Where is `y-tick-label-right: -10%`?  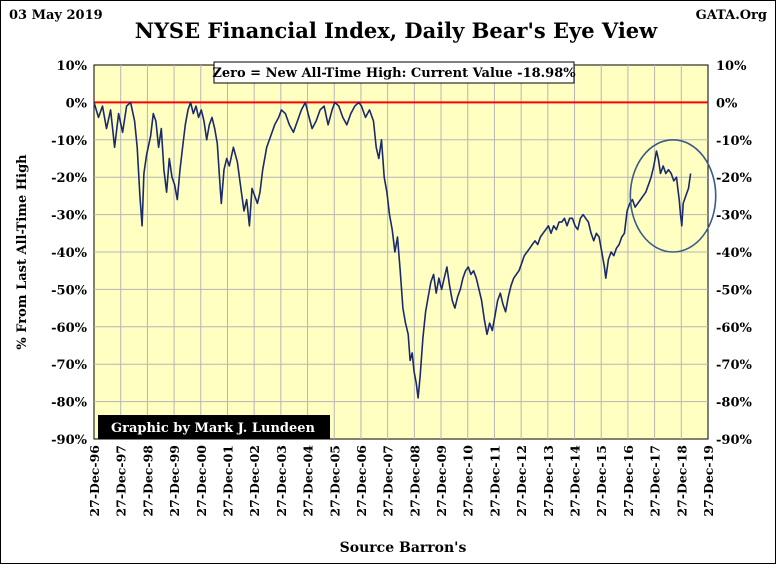 y-tick-label-right: -10% is located at coordinates (734, 141).